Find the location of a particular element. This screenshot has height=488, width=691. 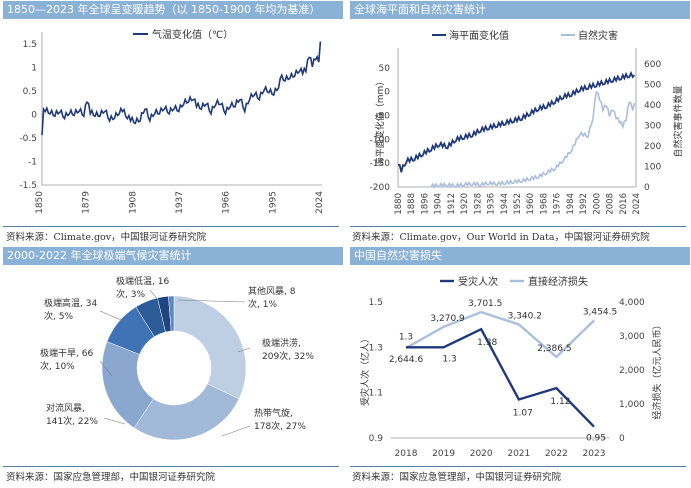

temp-panel-title: 1850—2023 年全球呈变暖趋势（以 1850-1900 年均为基准） is located at coordinates (173, 10).